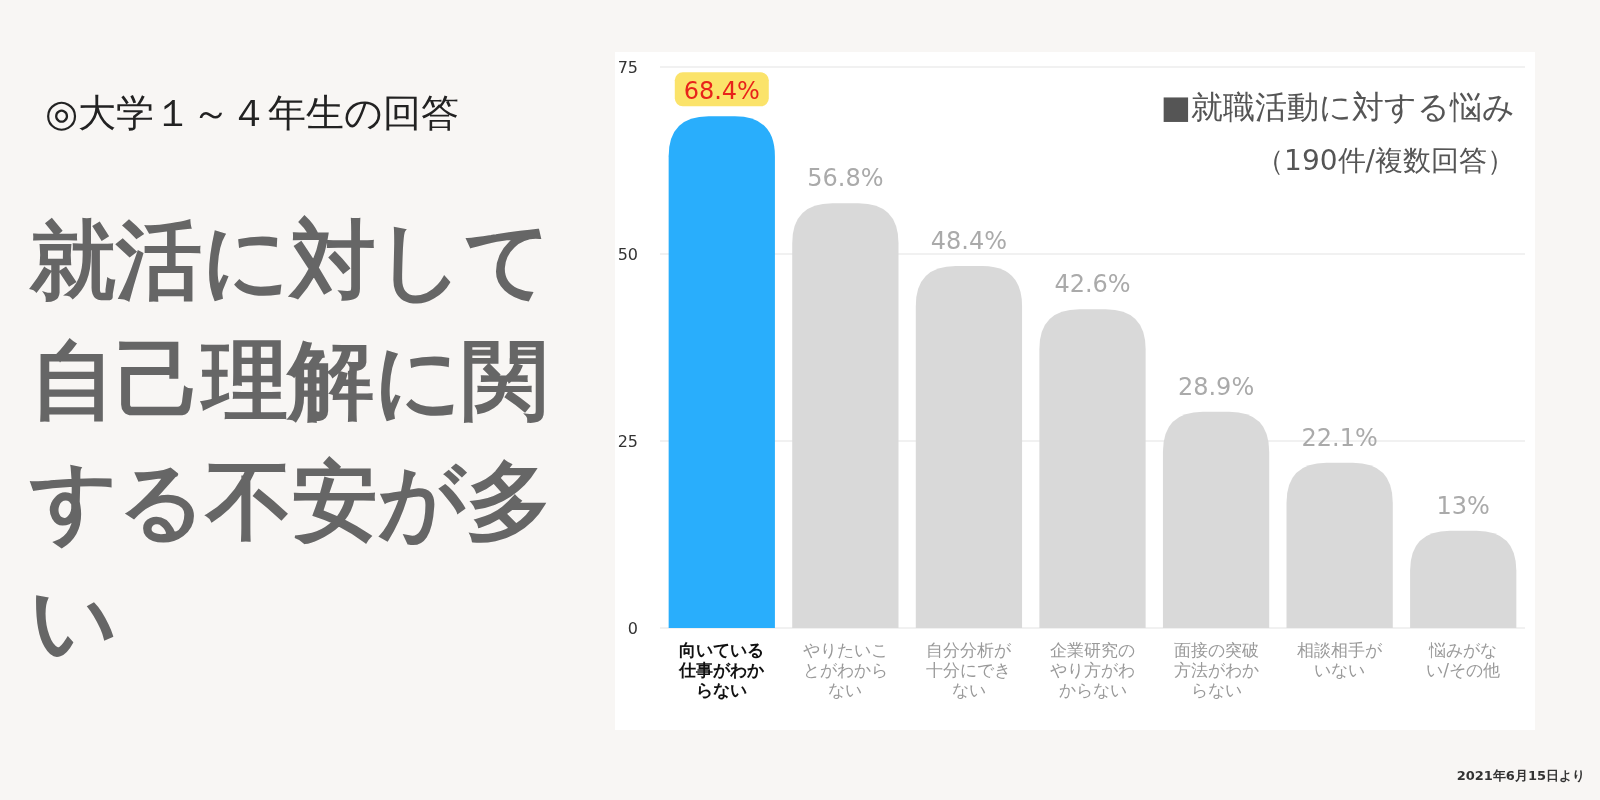 This screenshot has height=800, width=1600. I want to click on bar, so click(721, 372).